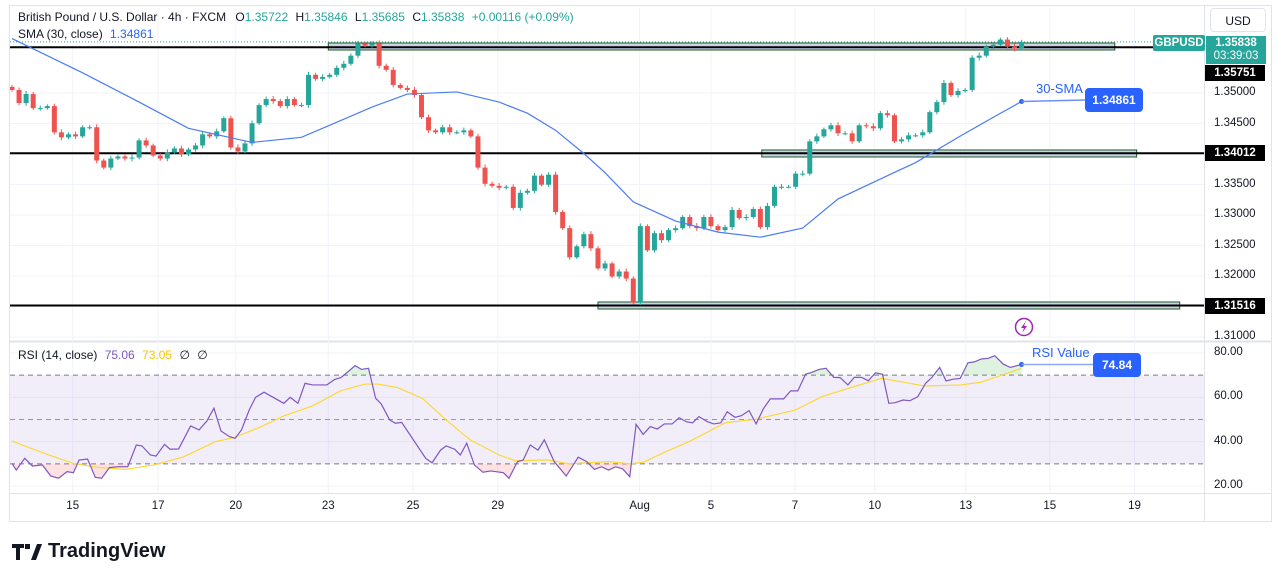 This screenshot has width=1281, height=580. I want to click on sma-legend: SMA (30, close) 1.34861, so click(85, 34).